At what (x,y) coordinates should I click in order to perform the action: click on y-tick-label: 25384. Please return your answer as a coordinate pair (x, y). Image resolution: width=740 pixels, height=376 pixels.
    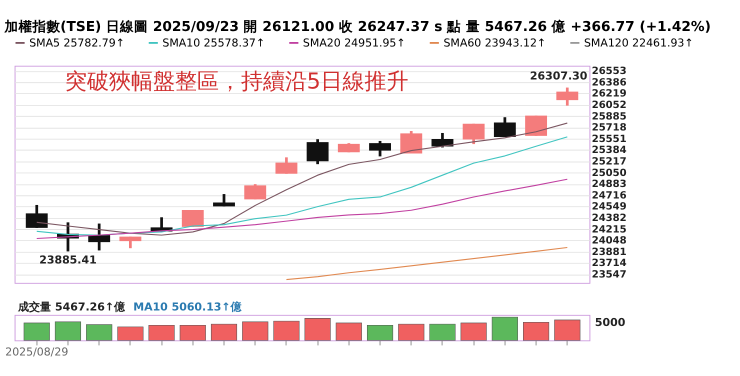
    Looking at the image, I should click on (609, 150).